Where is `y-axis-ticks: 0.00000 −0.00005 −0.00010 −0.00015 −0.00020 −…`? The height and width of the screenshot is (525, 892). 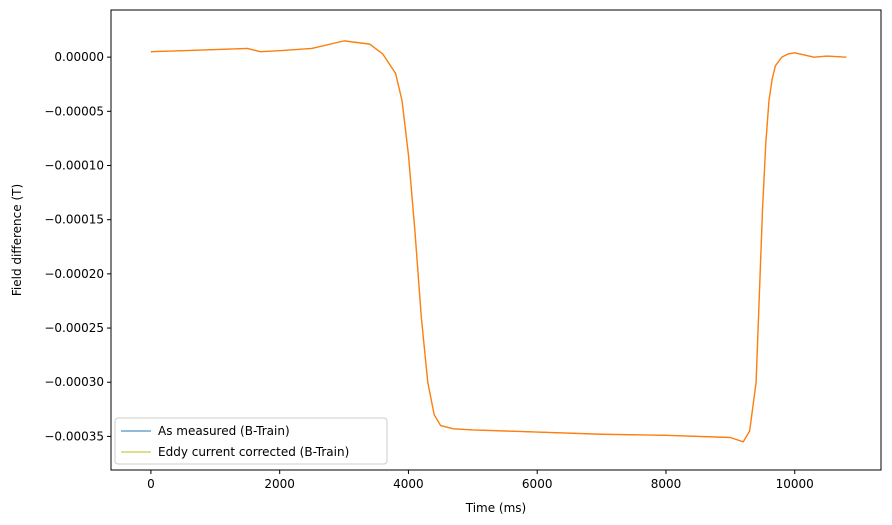 y-axis-ticks: 0.00000 −0.00005 −0.00010 −0.00015 −0.00020 −… is located at coordinates (77, 246).